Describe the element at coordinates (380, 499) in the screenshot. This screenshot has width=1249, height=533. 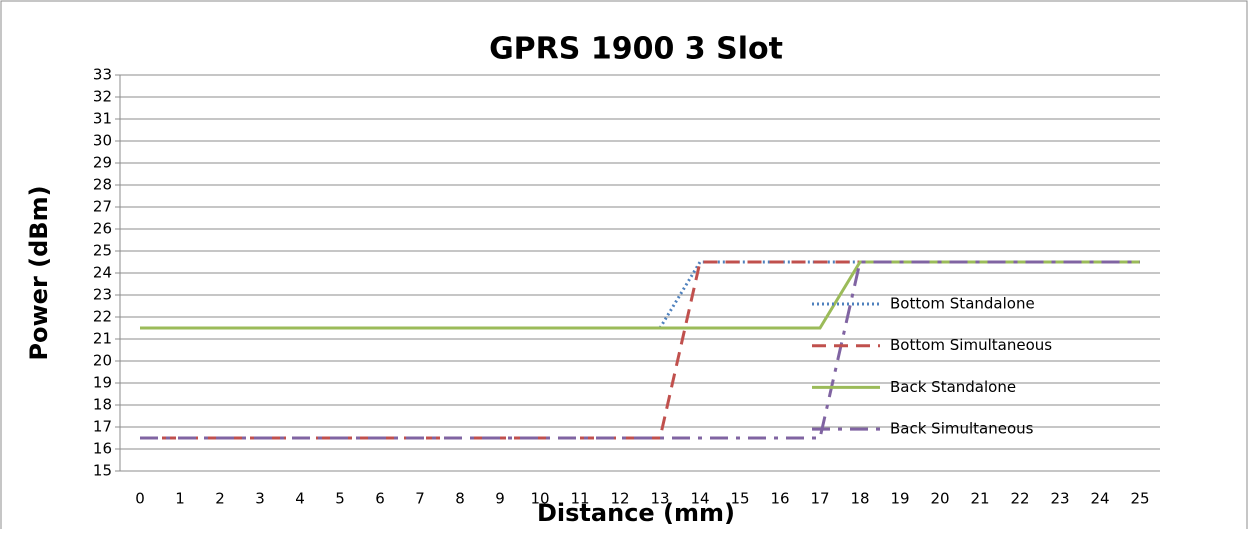
I see `x-tick-label: 6` at that location.